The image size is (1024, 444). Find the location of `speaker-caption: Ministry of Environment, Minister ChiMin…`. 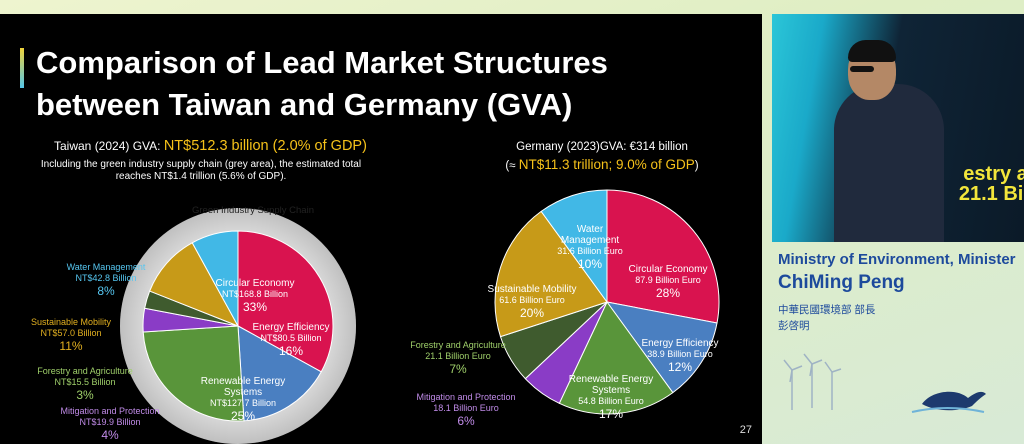

speaker-caption: Ministry of Environment, Minister ChiMin… is located at coordinates (898, 292).